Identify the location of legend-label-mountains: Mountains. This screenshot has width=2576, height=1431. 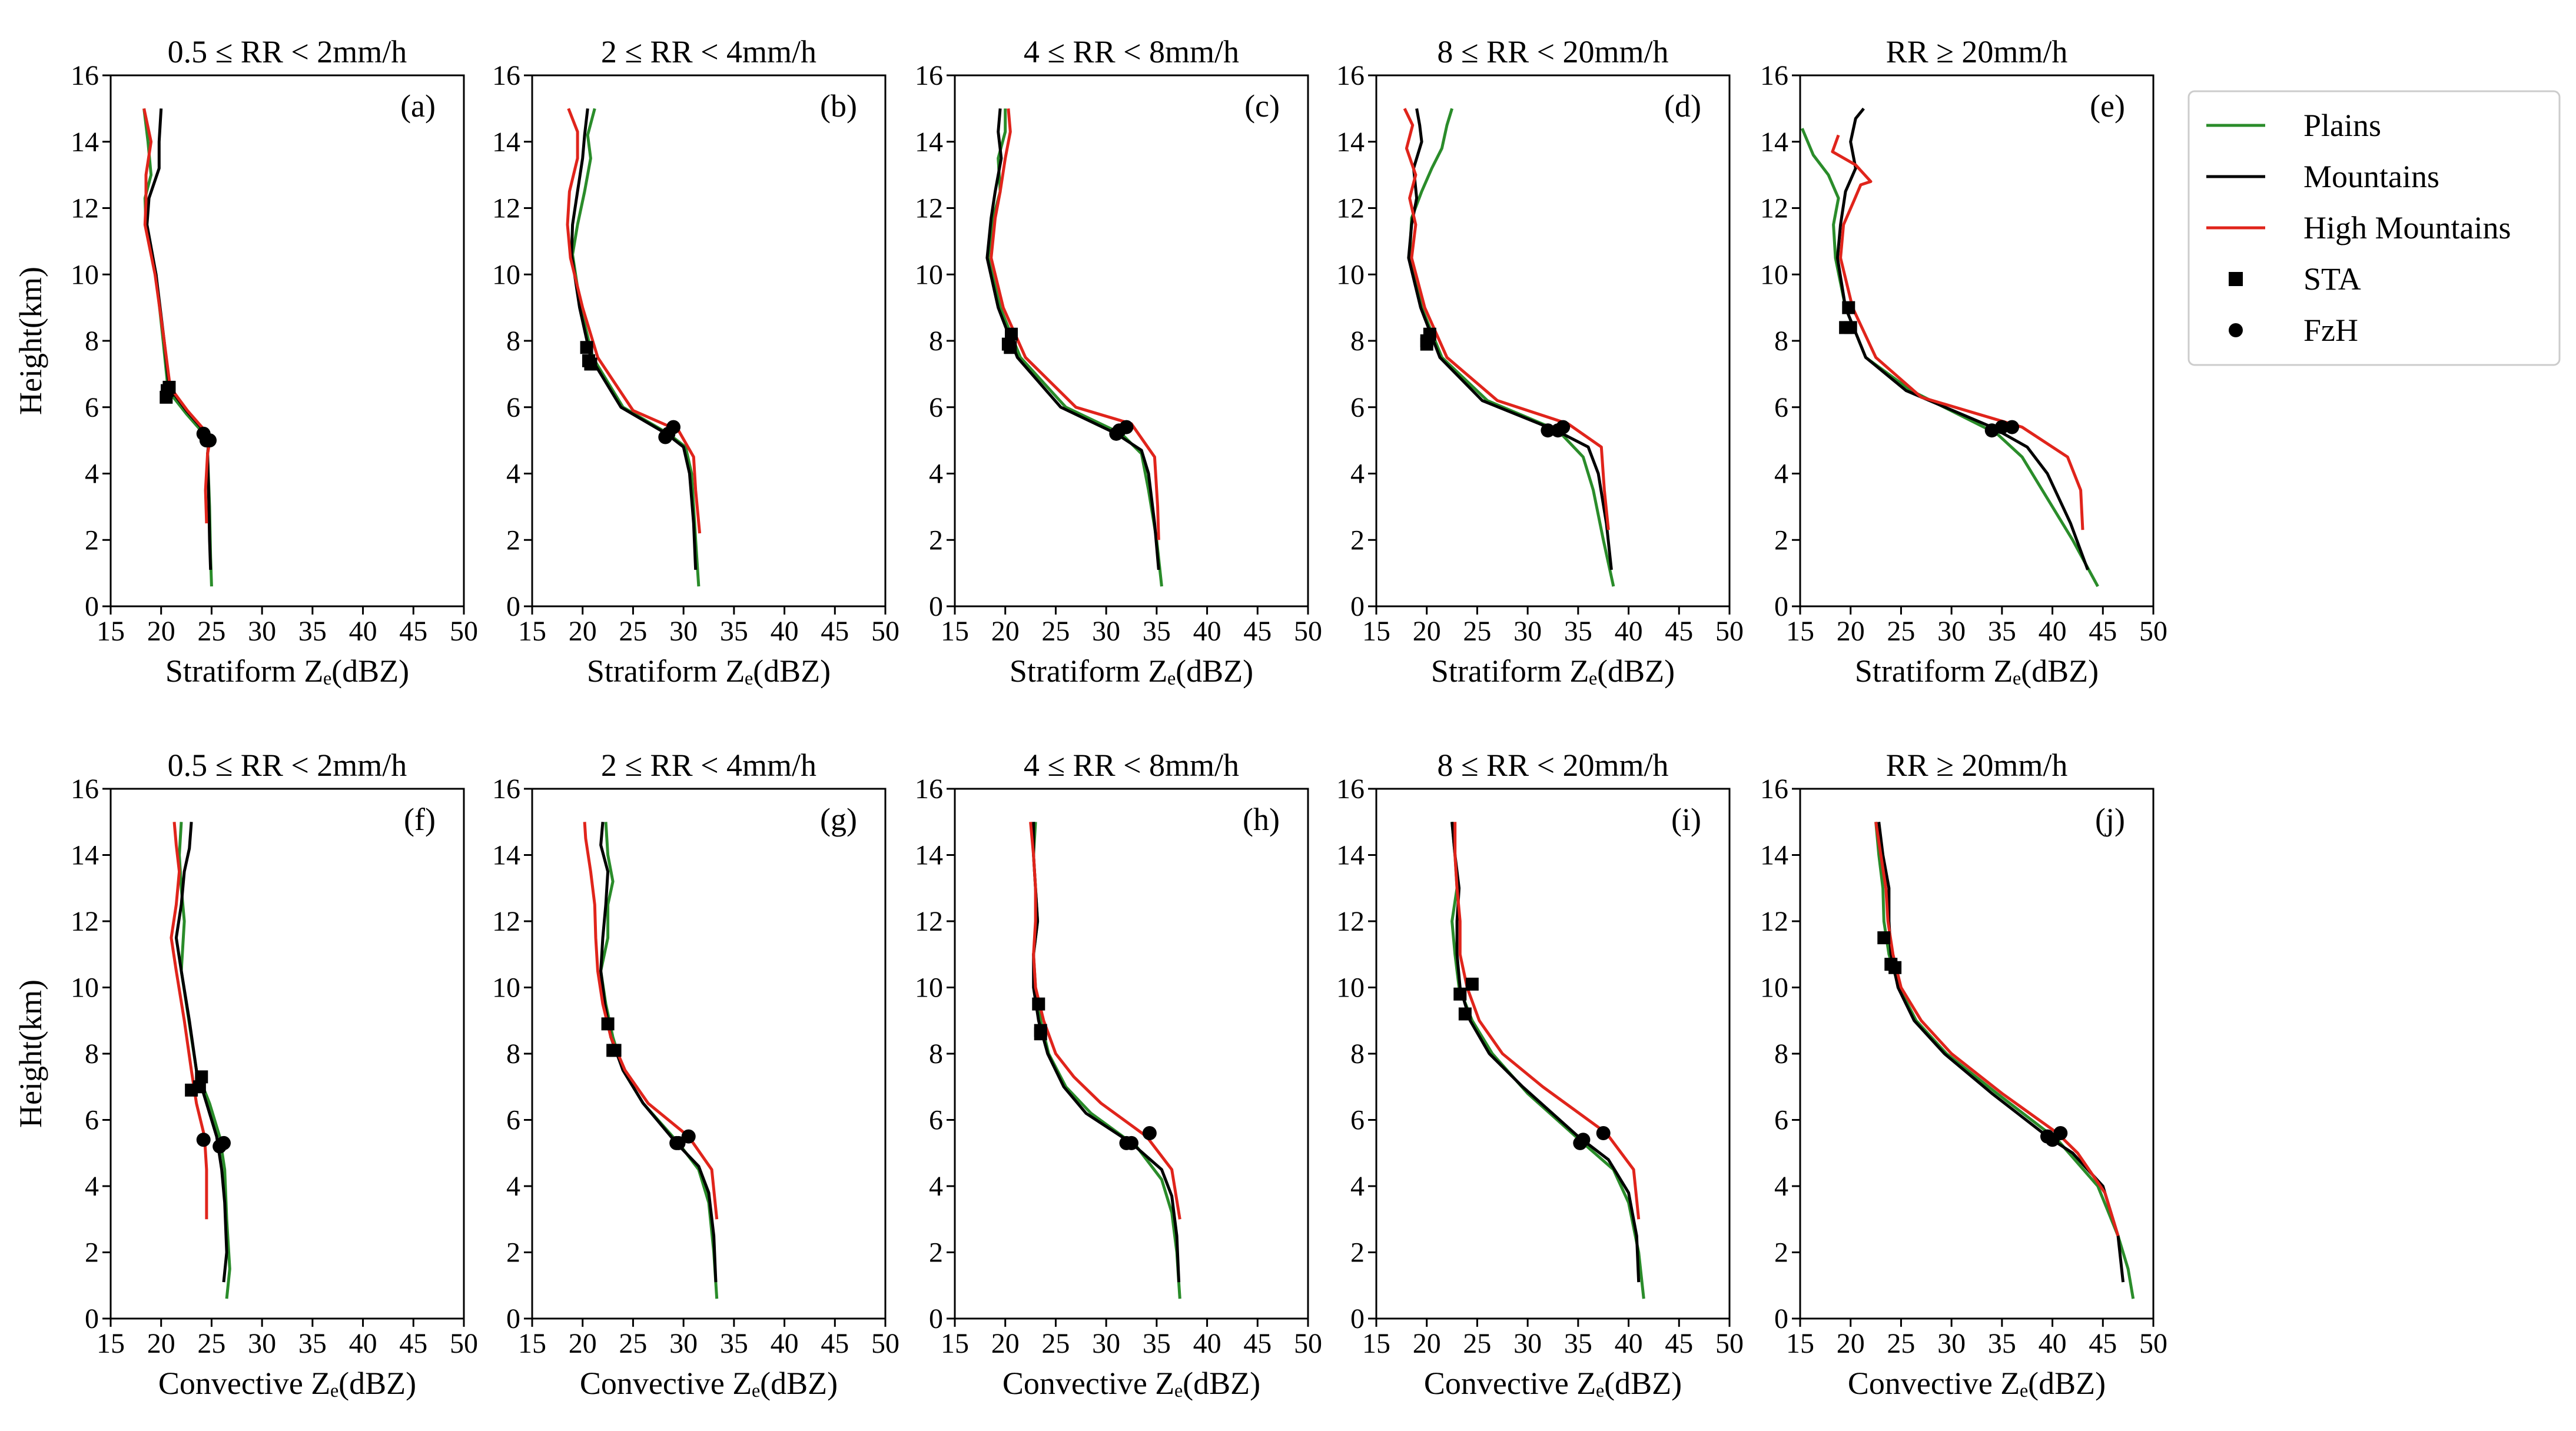
(2371, 176).